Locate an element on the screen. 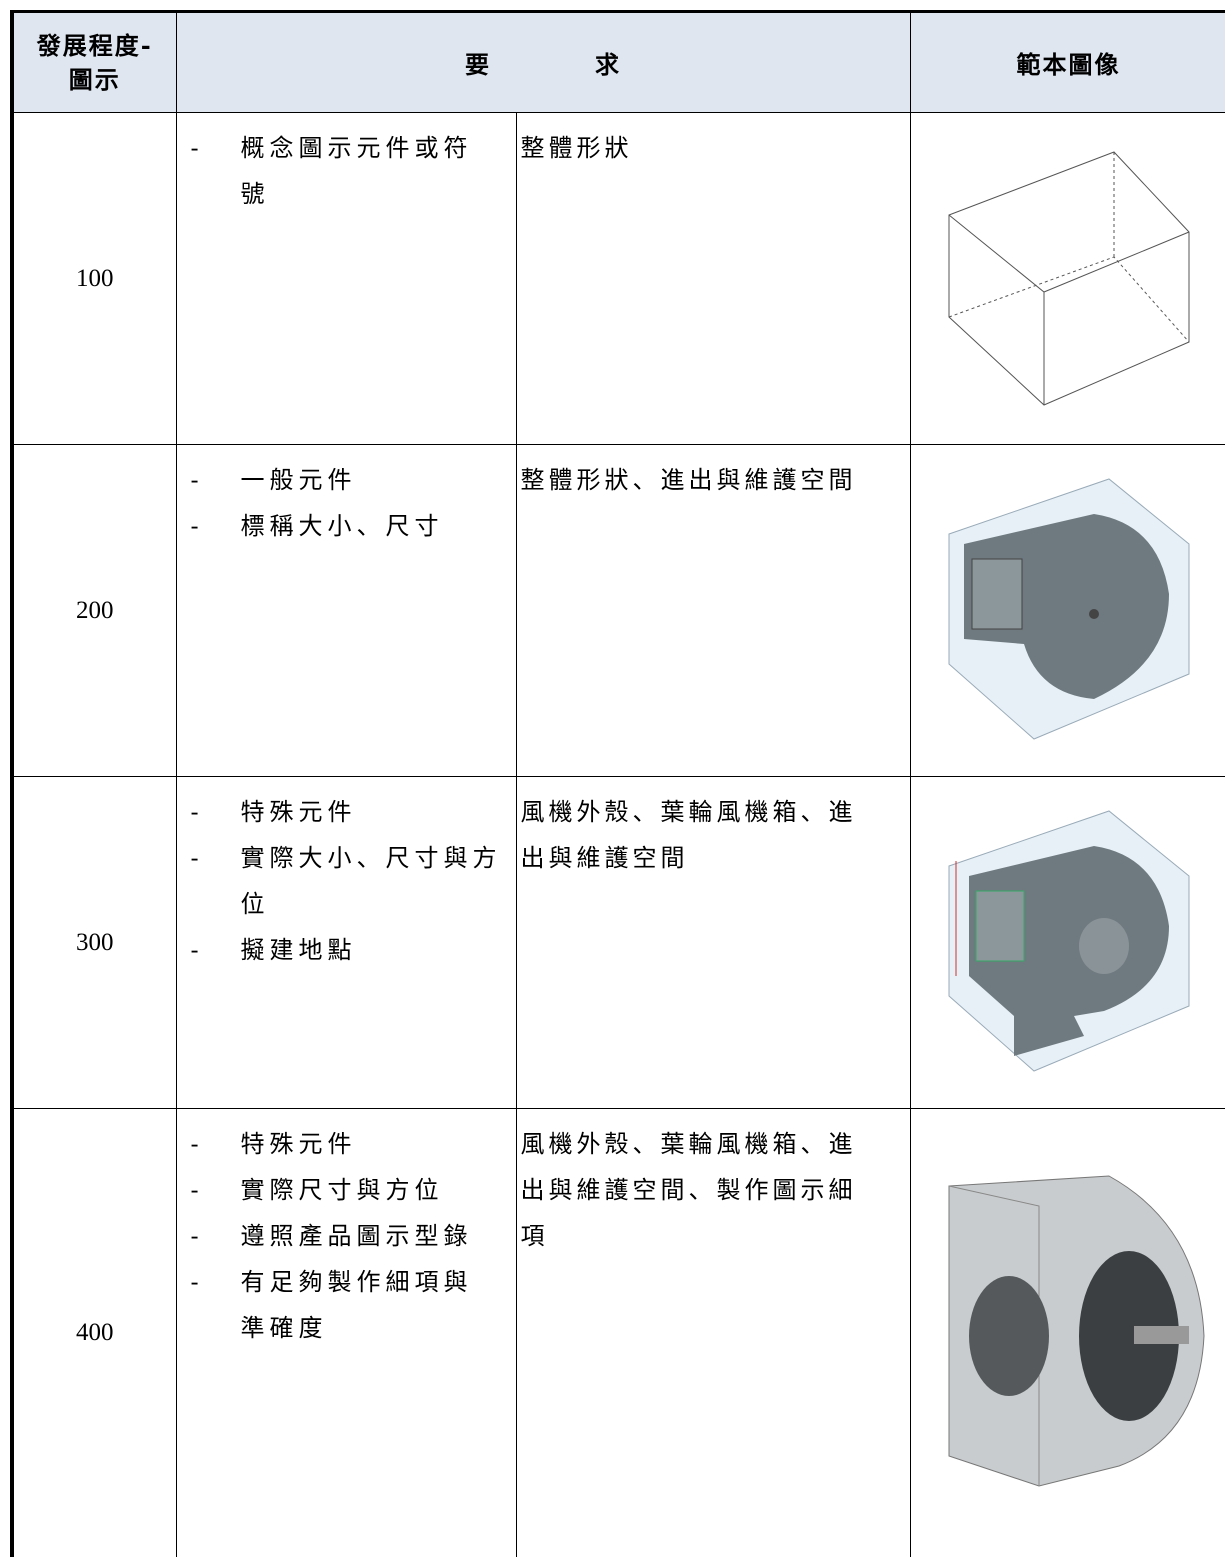 The width and height of the screenshot is (1225, 1557). items-cell: - 一般元件 - 標稱大小、尺寸 is located at coordinates (346, 610).